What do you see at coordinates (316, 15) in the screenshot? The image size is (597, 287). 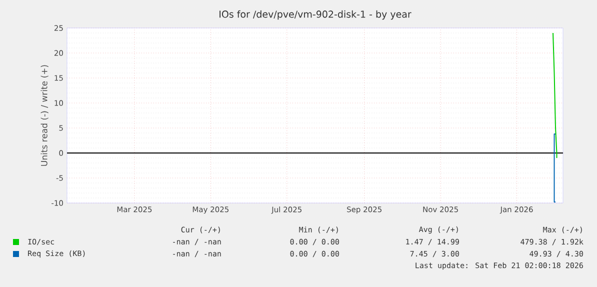 I see `chart-title: IOs for /dev/pve/vm-902-disk-1 - by year` at bounding box center [316, 15].